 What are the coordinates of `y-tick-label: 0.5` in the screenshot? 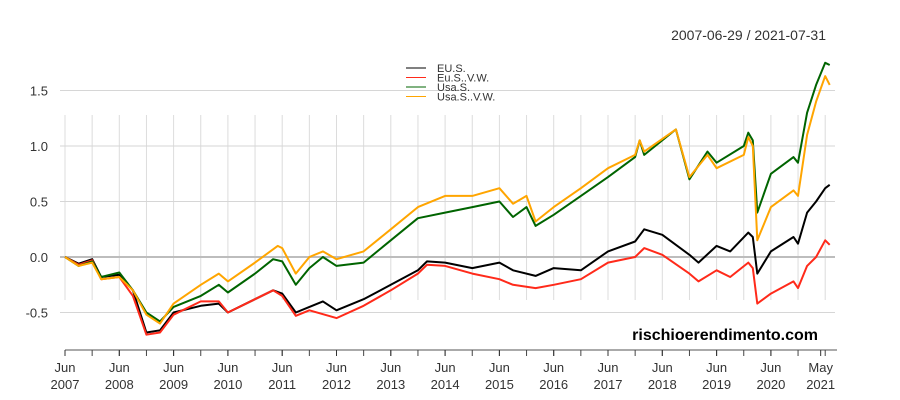 It's located at (39, 202).